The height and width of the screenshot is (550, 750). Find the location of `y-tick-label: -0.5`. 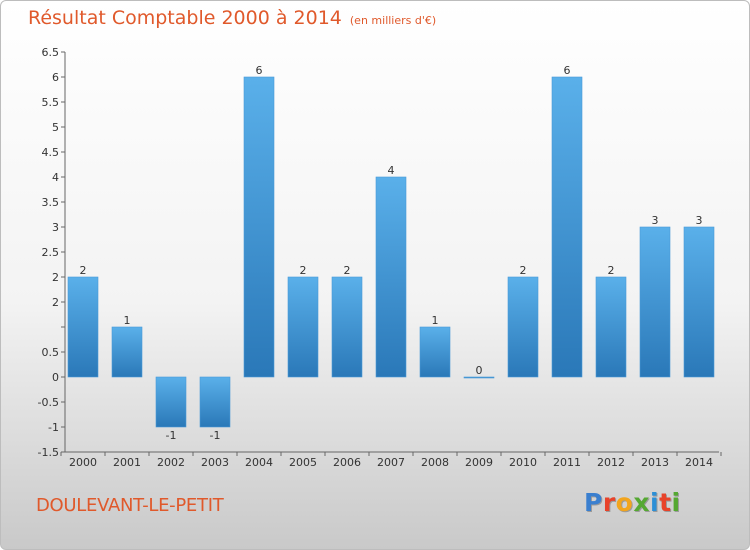

y-tick-label: -0.5 is located at coordinates (48, 402).